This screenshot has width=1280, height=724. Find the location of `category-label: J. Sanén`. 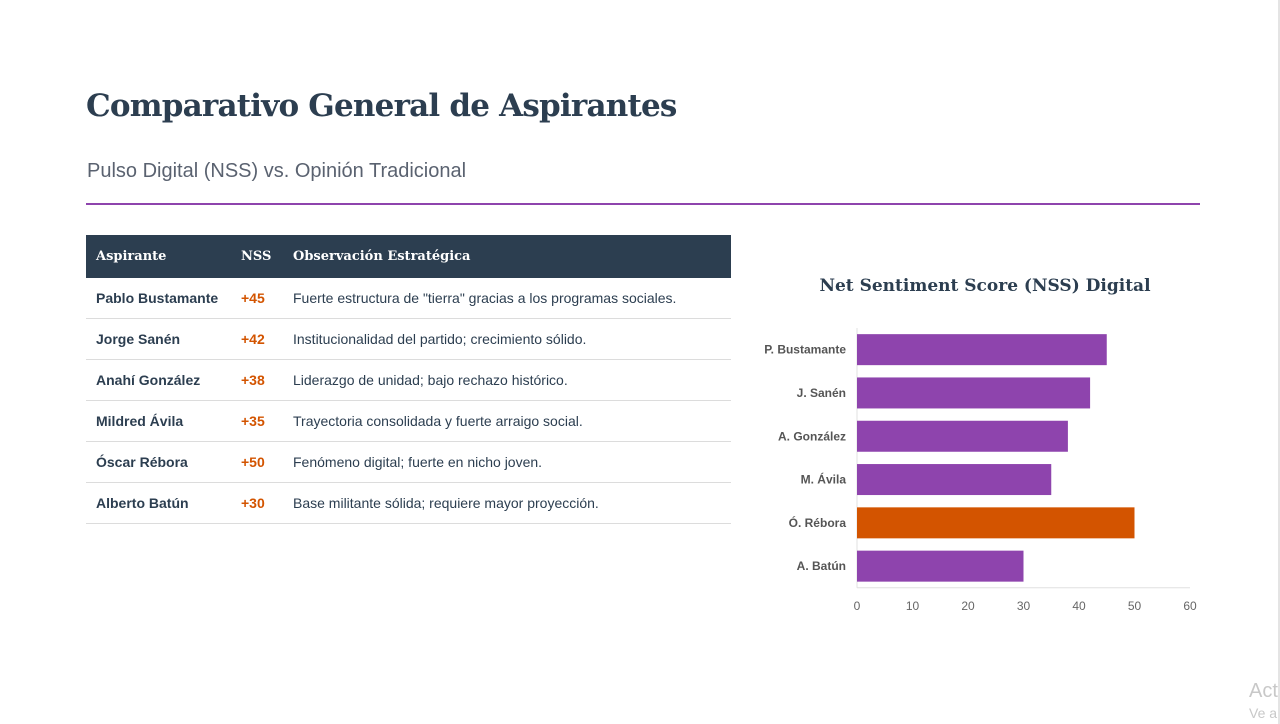

category-label: J. Sanén is located at coordinates (821, 393).